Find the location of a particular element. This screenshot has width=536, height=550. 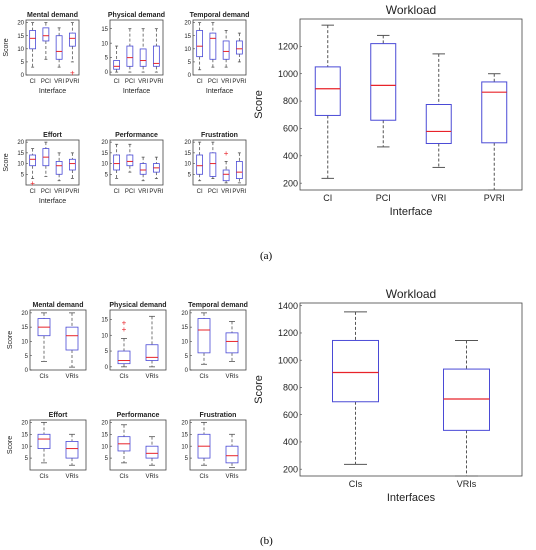

caption-b: (b) is located at coordinates (266, 541).